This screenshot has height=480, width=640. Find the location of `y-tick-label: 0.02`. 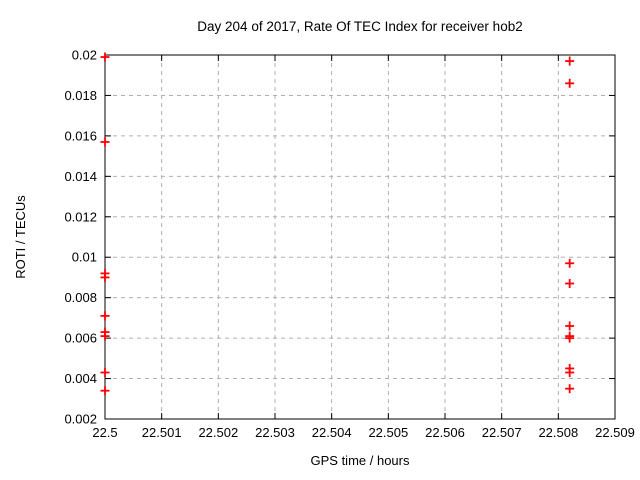

y-tick-label: 0.02 is located at coordinates (84, 55).